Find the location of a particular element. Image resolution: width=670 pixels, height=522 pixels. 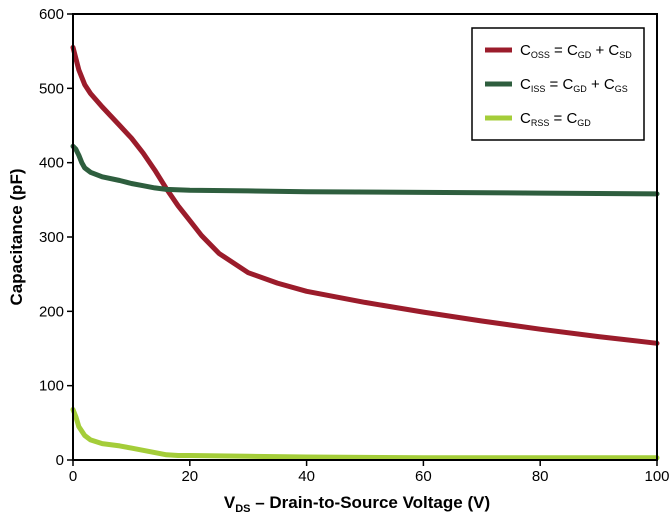

x-tick-label: 0 is located at coordinates (73, 476).